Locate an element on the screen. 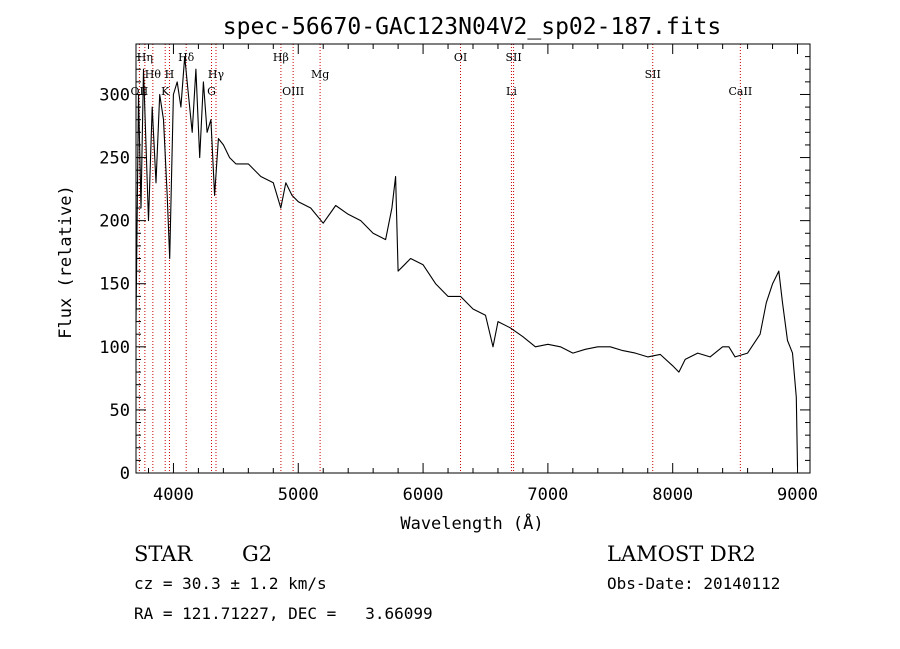 The image size is (900, 649). x-tick-label: 8000 is located at coordinates (672, 495).